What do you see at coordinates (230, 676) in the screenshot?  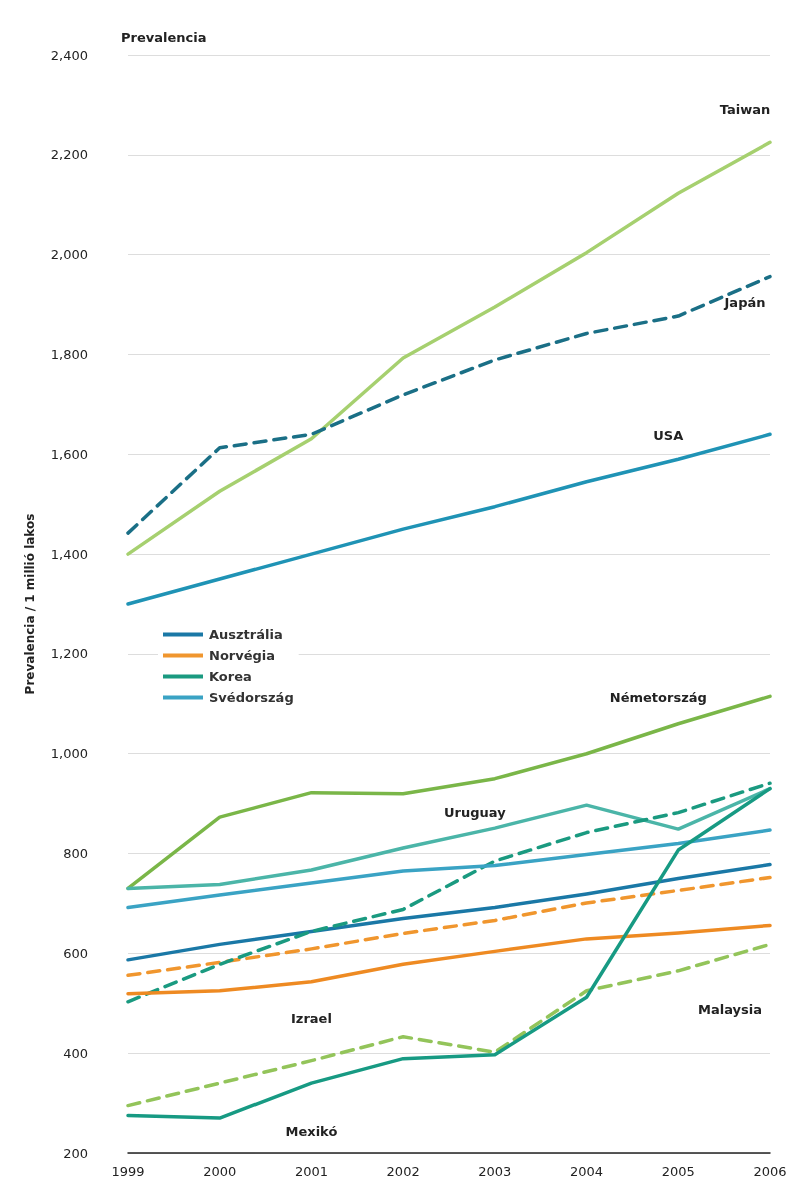 I see `legend-label: Korea` at bounding box center [230, 676].